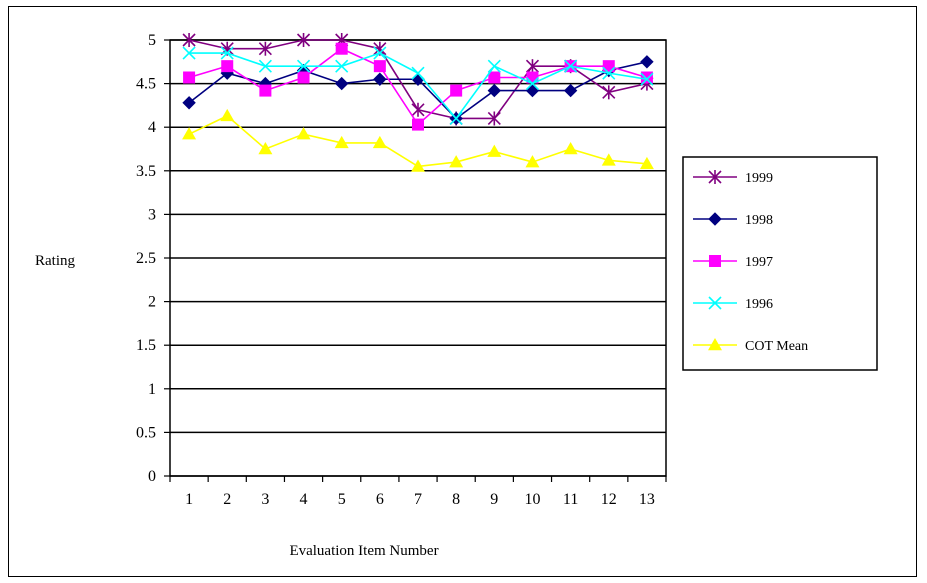 The image size is (927, 583). I want to click on x-tick-label: 5, so click(342, 499).